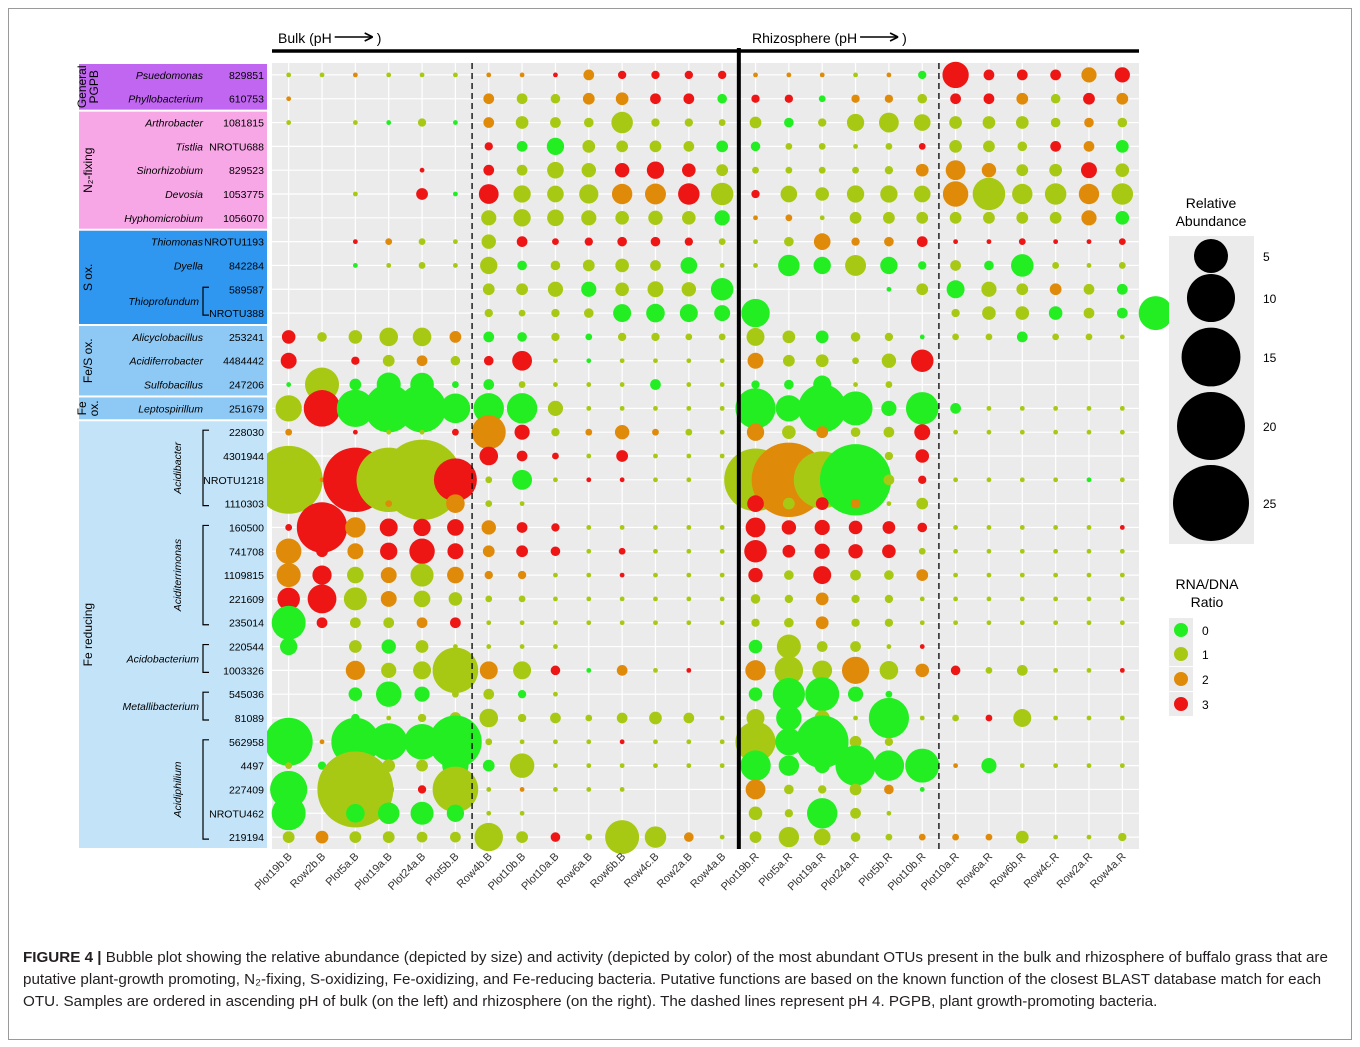  I want to click on legend-size-title: Abundance, so click(1211, 221).